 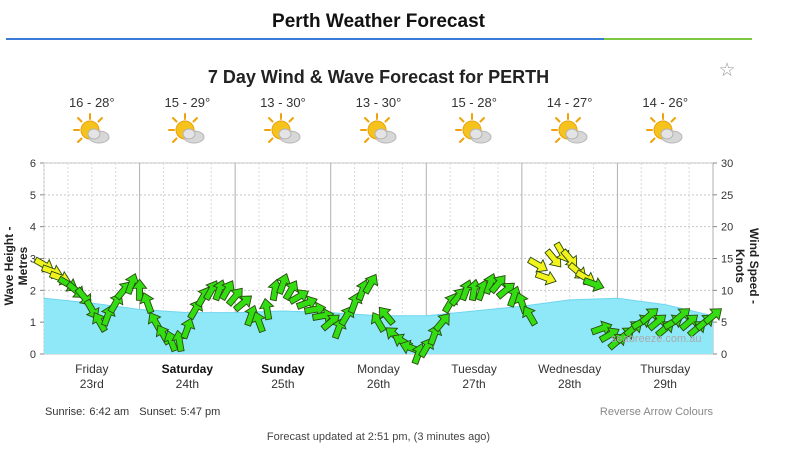 What do you see at coordinates (656, 339) in the screenshot?
I see `watermark: seabreeze.com.au` at bounding box center [656, 339].